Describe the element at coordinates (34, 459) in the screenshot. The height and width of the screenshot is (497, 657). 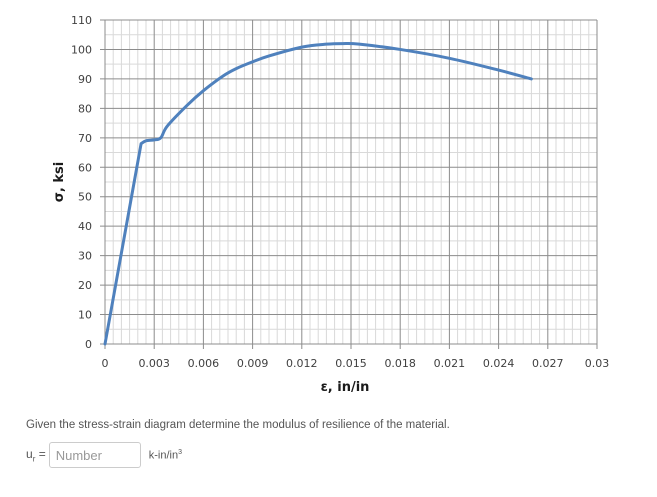
I see `variable-subscript: r` at that location.